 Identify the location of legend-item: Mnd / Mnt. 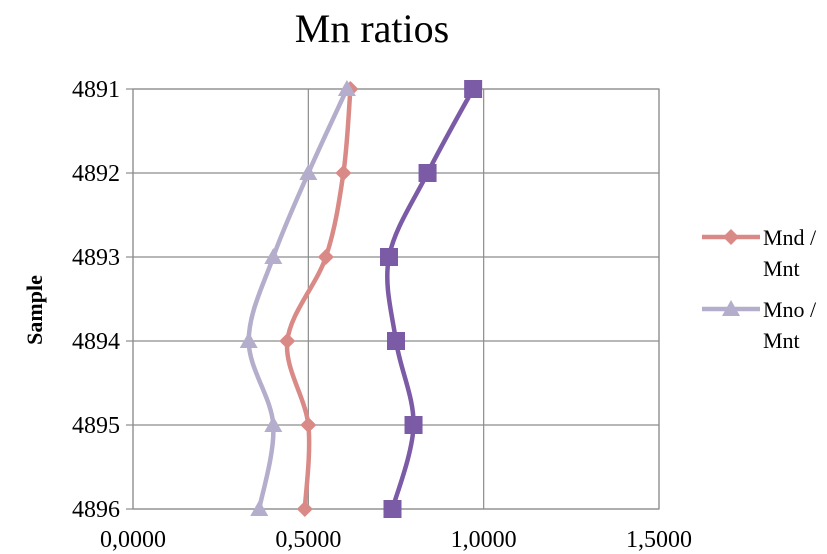
(759, 253).